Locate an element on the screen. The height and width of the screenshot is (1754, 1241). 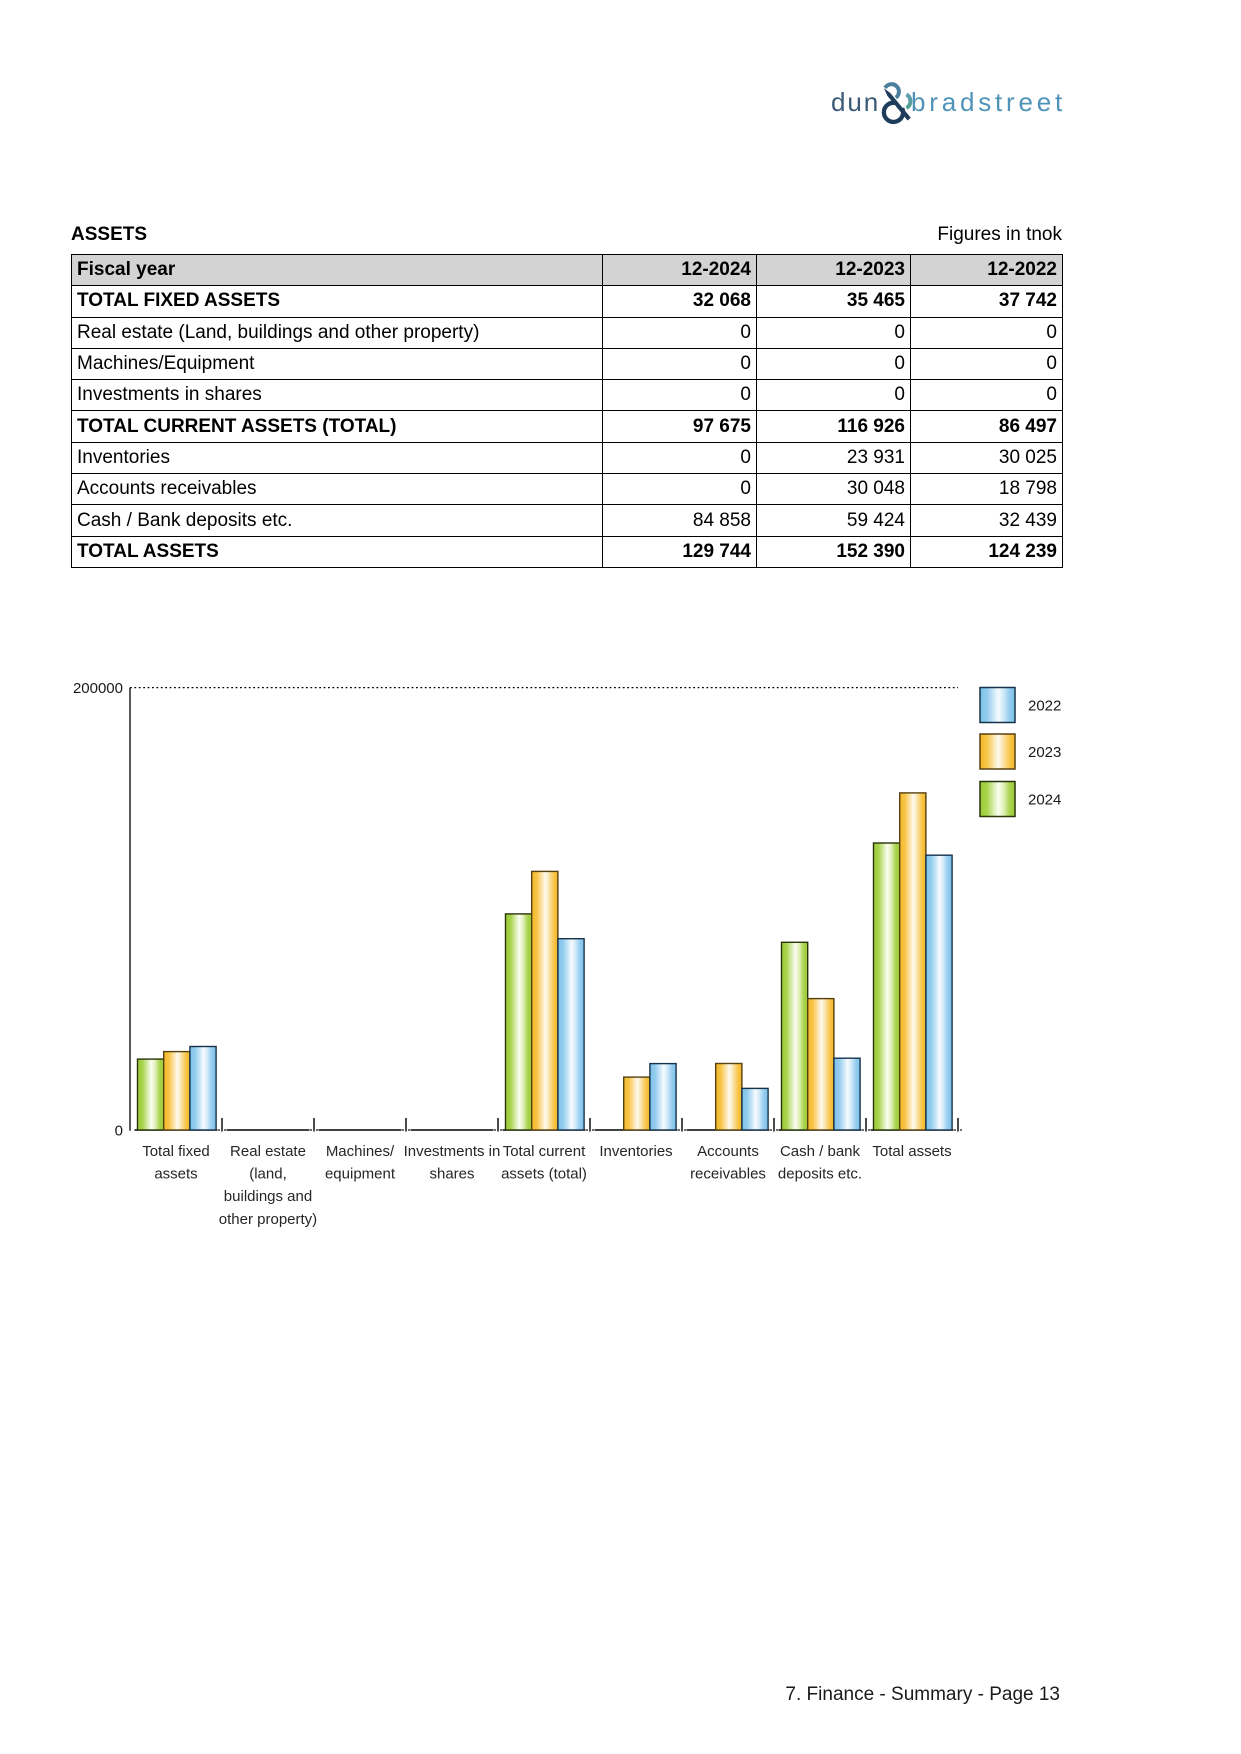
svg-text: 2024 is located at coordinates (1044, 800).